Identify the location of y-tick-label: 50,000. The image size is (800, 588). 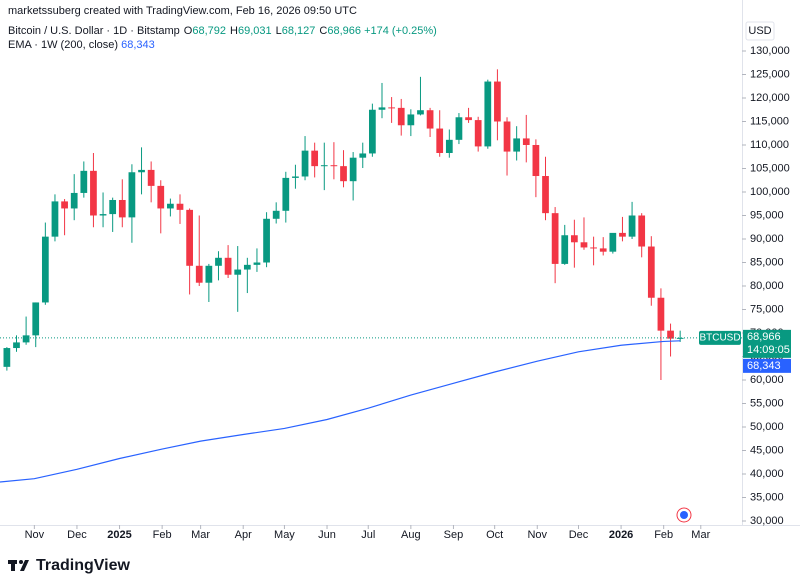
(767, 427).